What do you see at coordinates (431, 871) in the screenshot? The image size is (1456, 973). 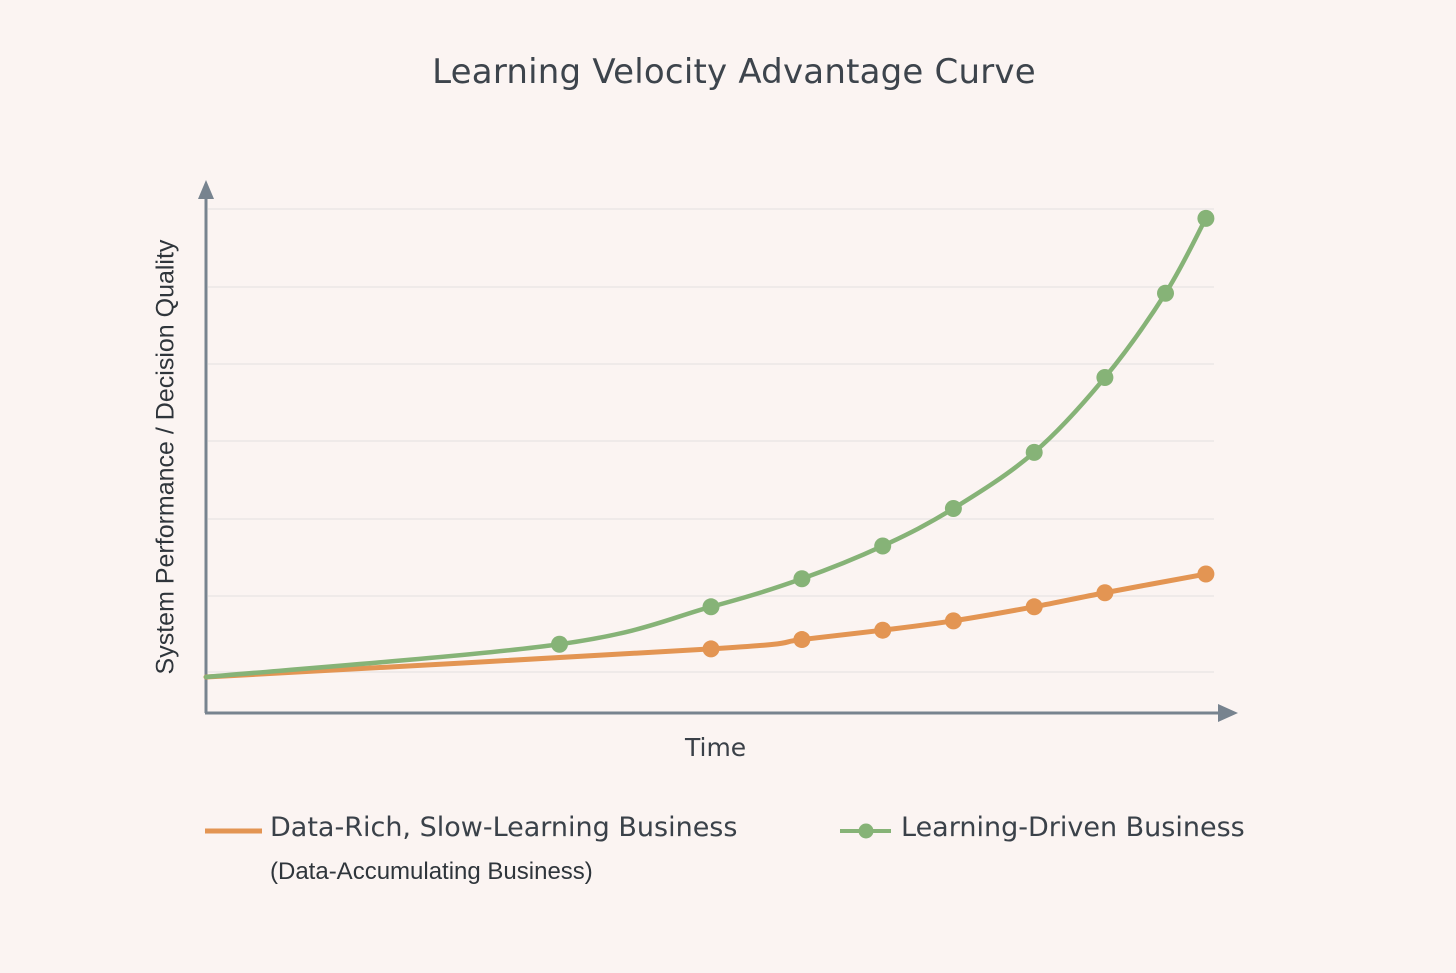 I see `legend-sublabel: (Data-Accumulating Business)` at bounding box center [431, 871].